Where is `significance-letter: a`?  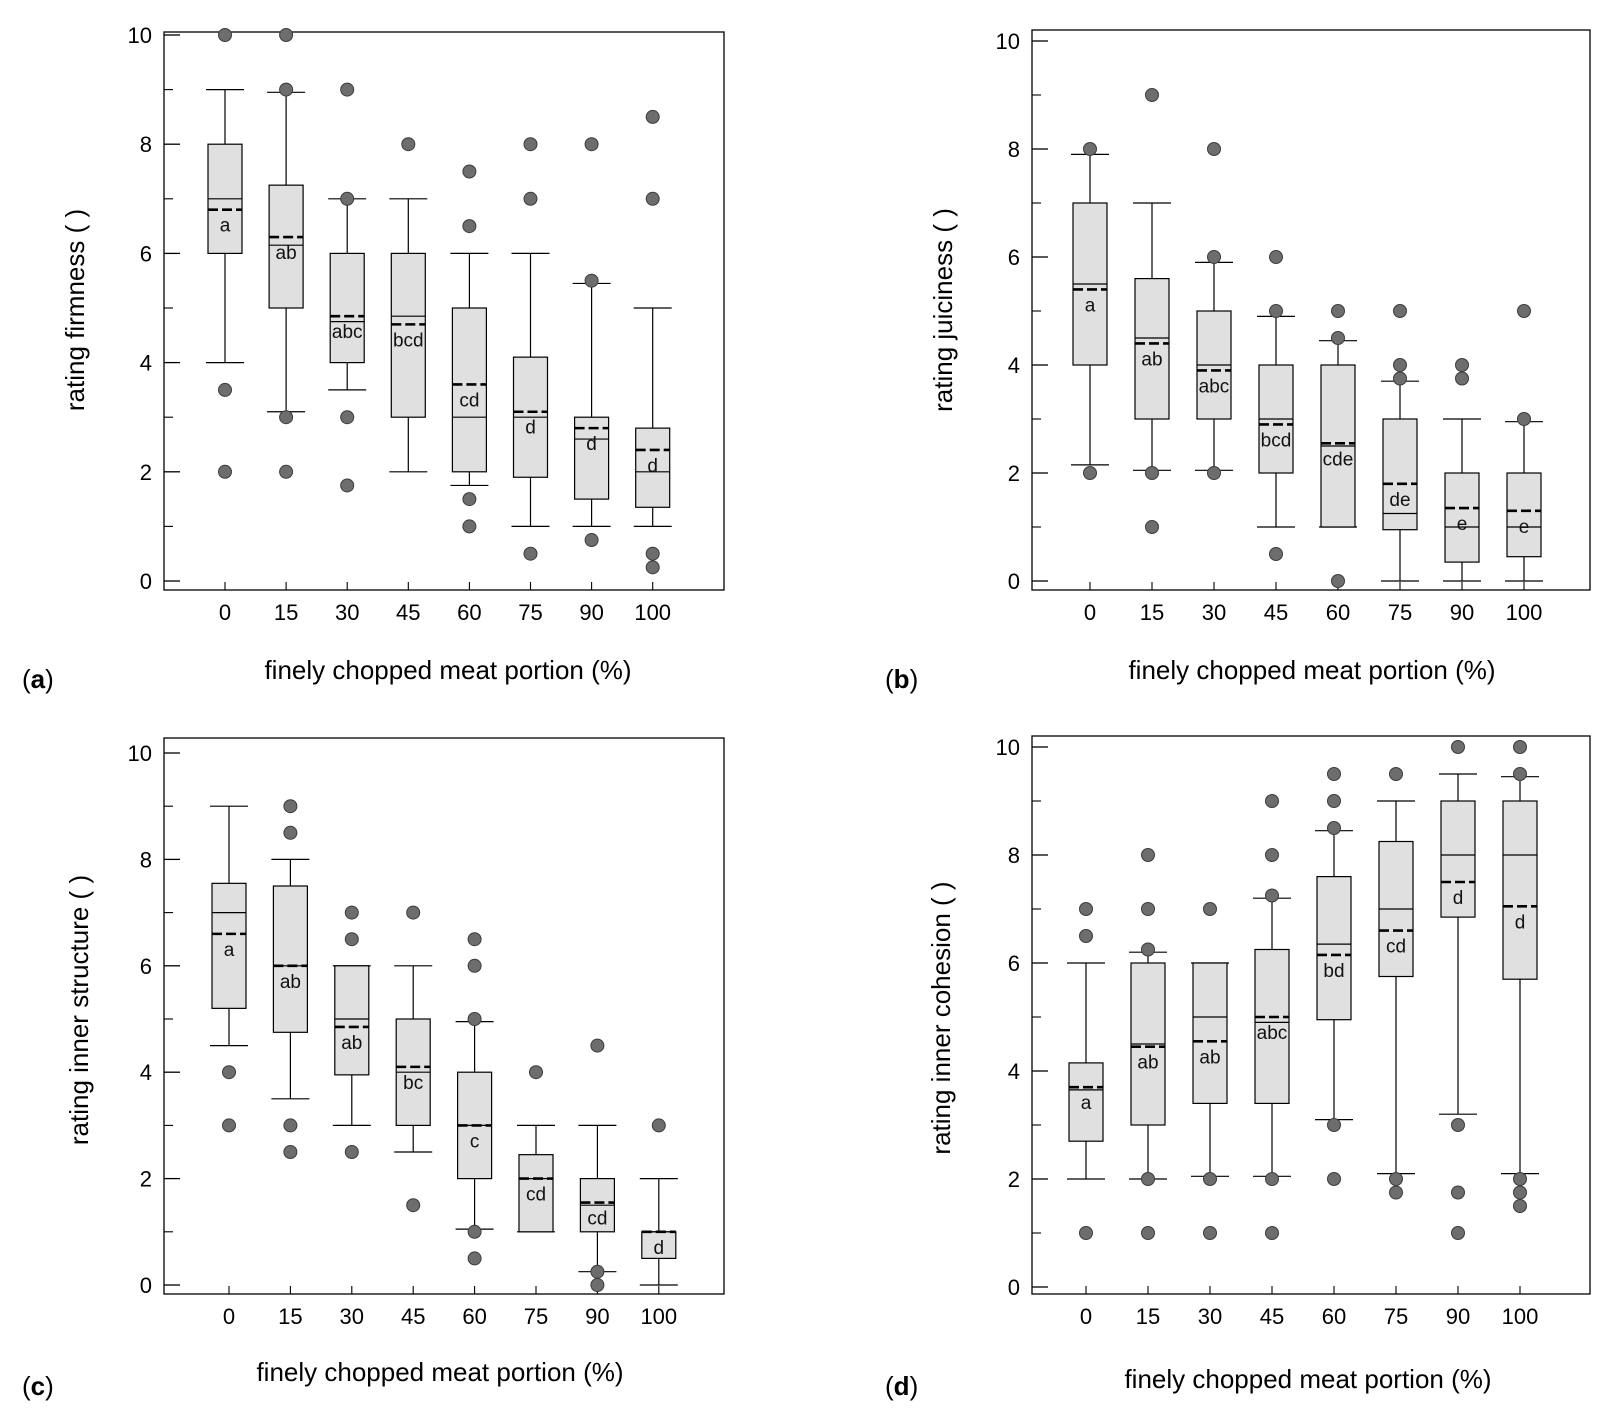
significance-letter: a is located at coordinates (229, 950).